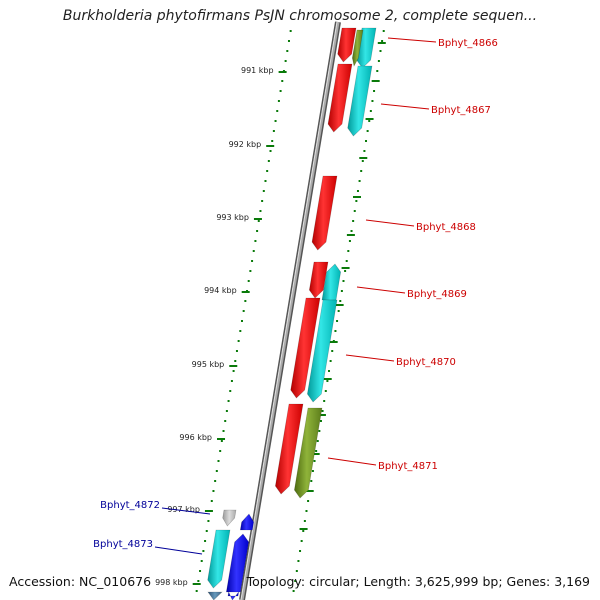  Describe the element at coordinates (80, 581) in the screenshot. I see `accession-text: Accession: NC_010676` at that location.